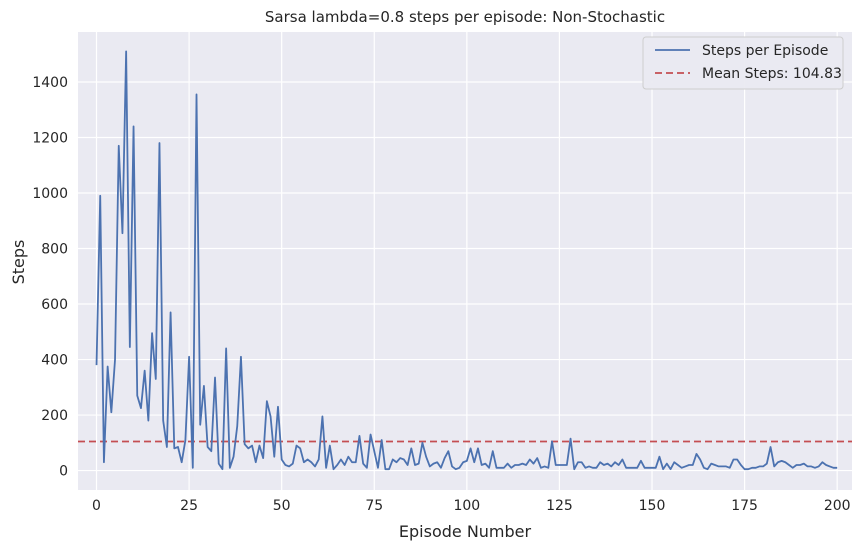 The height and width of the screenshot is (550, 862). I want to click on legend: Steps per Episode Mean Steps: 104.83, so click(743, 63).